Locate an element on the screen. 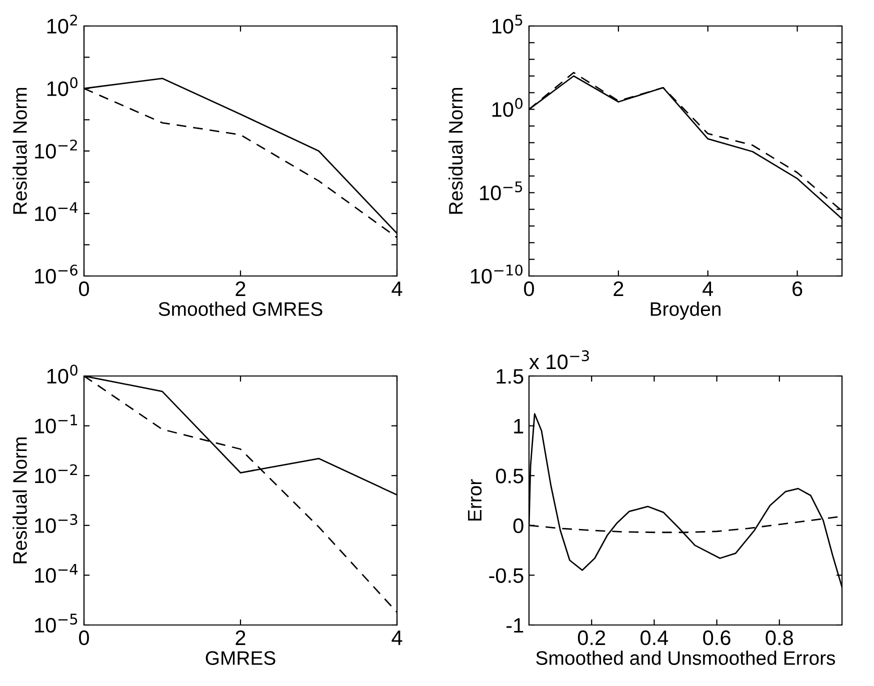 The width and height of the screenshot is (874, 686). x-tick-label: 0.6 is located at coordinates (716, 638).